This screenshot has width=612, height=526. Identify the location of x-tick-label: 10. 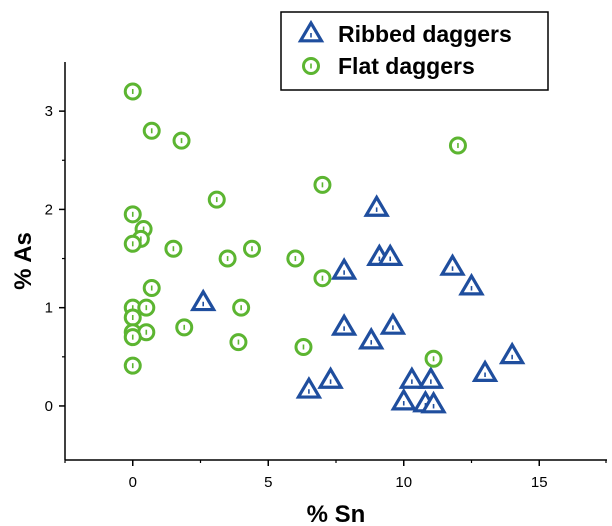
(403, 482).